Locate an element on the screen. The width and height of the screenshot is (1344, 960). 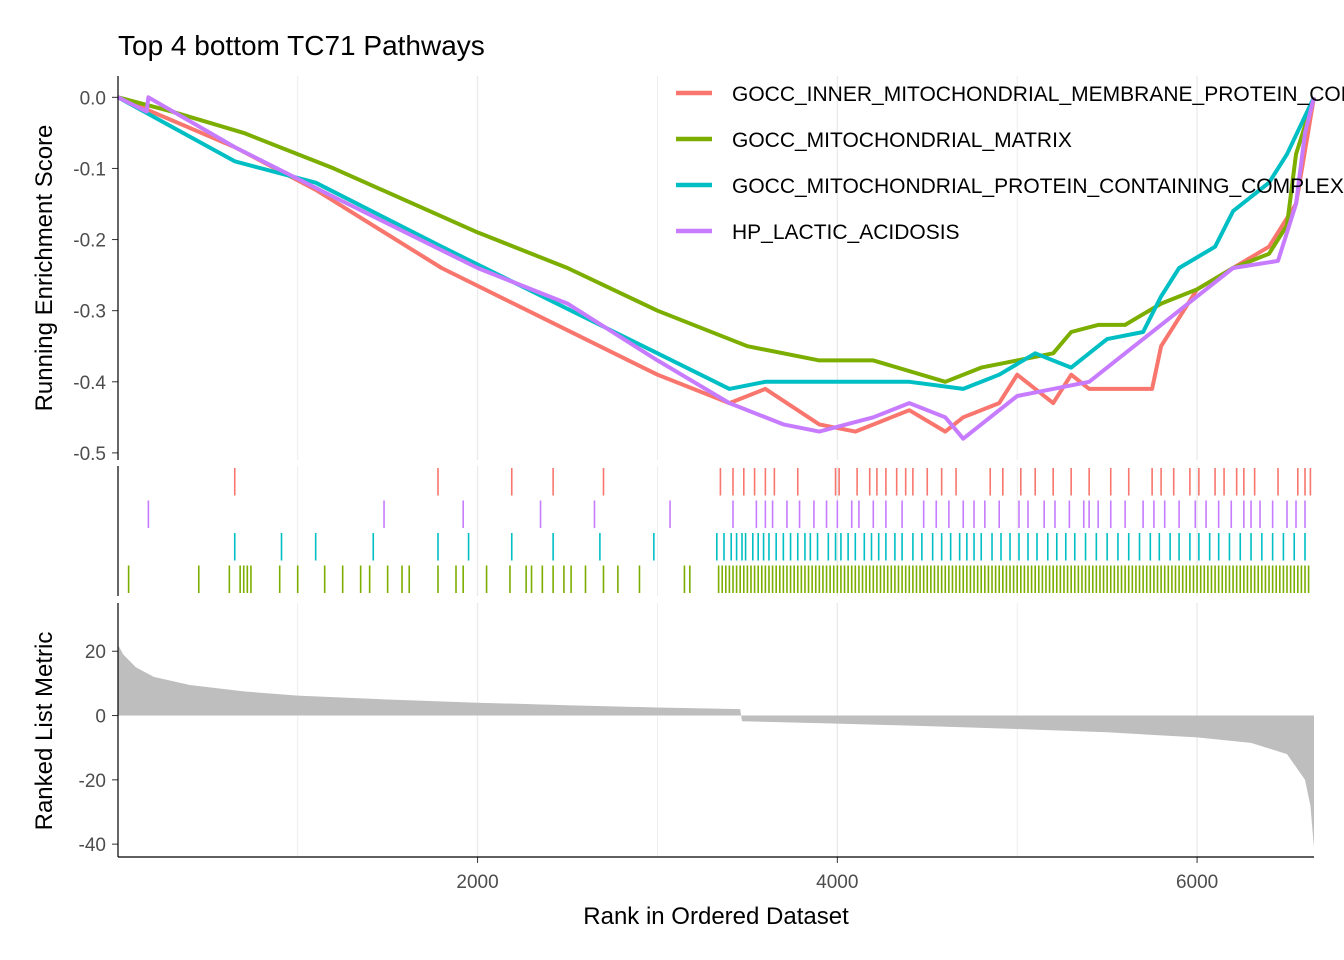
hits-panel is located at coordinates (714, 531).